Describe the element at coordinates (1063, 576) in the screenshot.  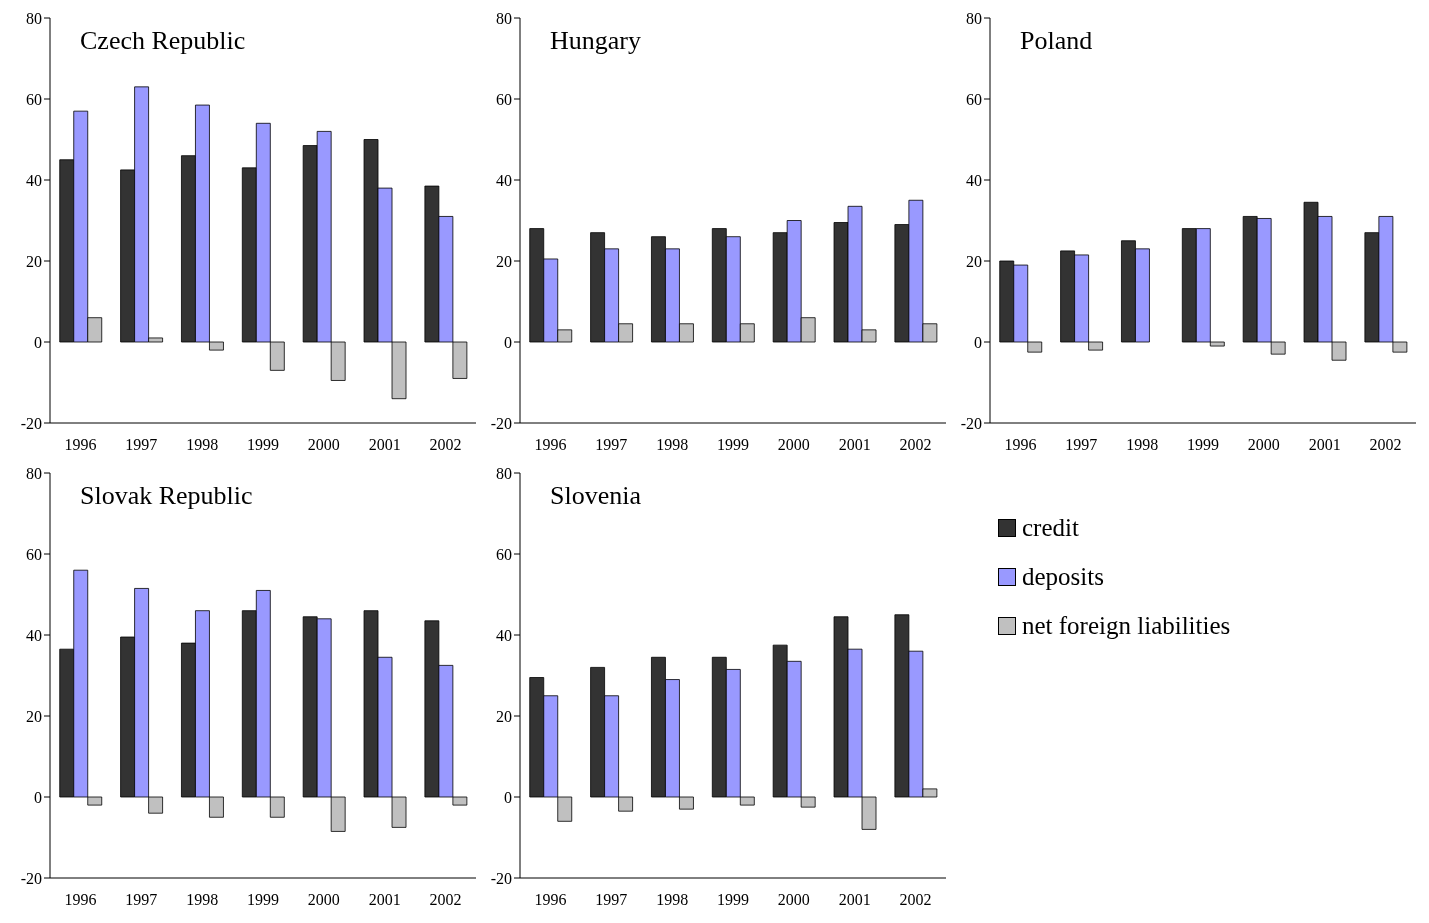
I see `legend-label: deposits` at that location.